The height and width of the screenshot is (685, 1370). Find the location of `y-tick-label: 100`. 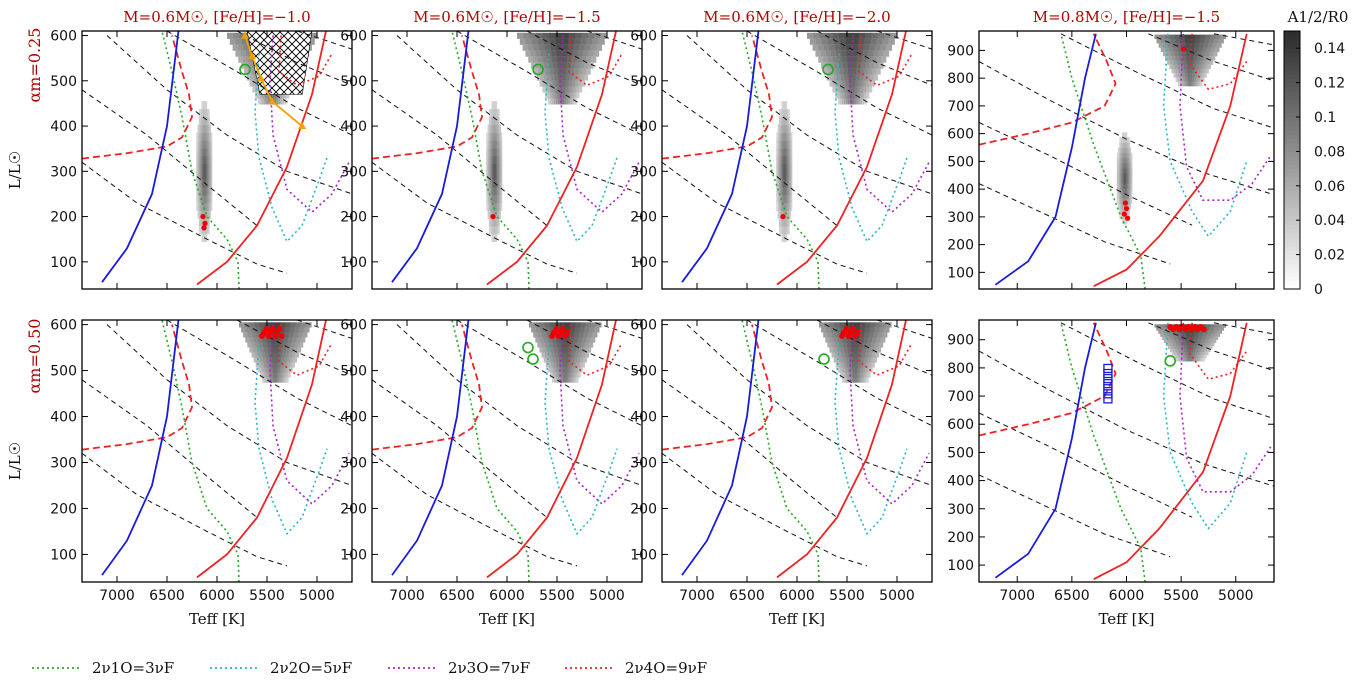

y-tick-label: 100 is located at coordinates (643, 555).